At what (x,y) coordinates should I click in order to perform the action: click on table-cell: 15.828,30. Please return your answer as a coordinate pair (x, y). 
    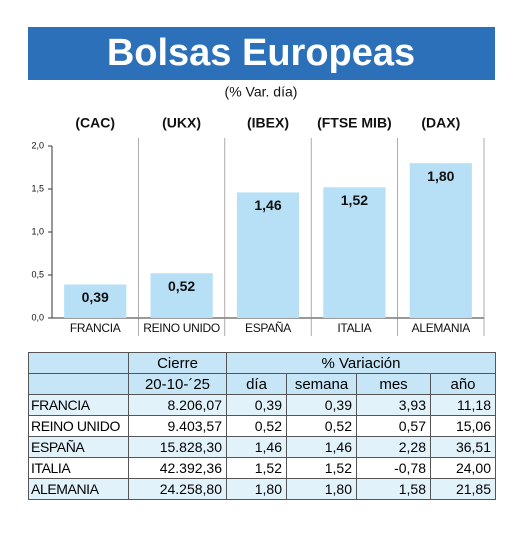
    Looking at the image, I should click on (177, 447).